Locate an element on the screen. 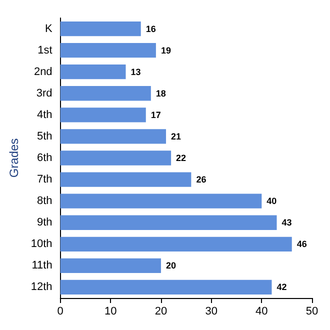 The height and width of the screenshot is (330, 330). data-label: 40 is located at coordinates (271, 201).